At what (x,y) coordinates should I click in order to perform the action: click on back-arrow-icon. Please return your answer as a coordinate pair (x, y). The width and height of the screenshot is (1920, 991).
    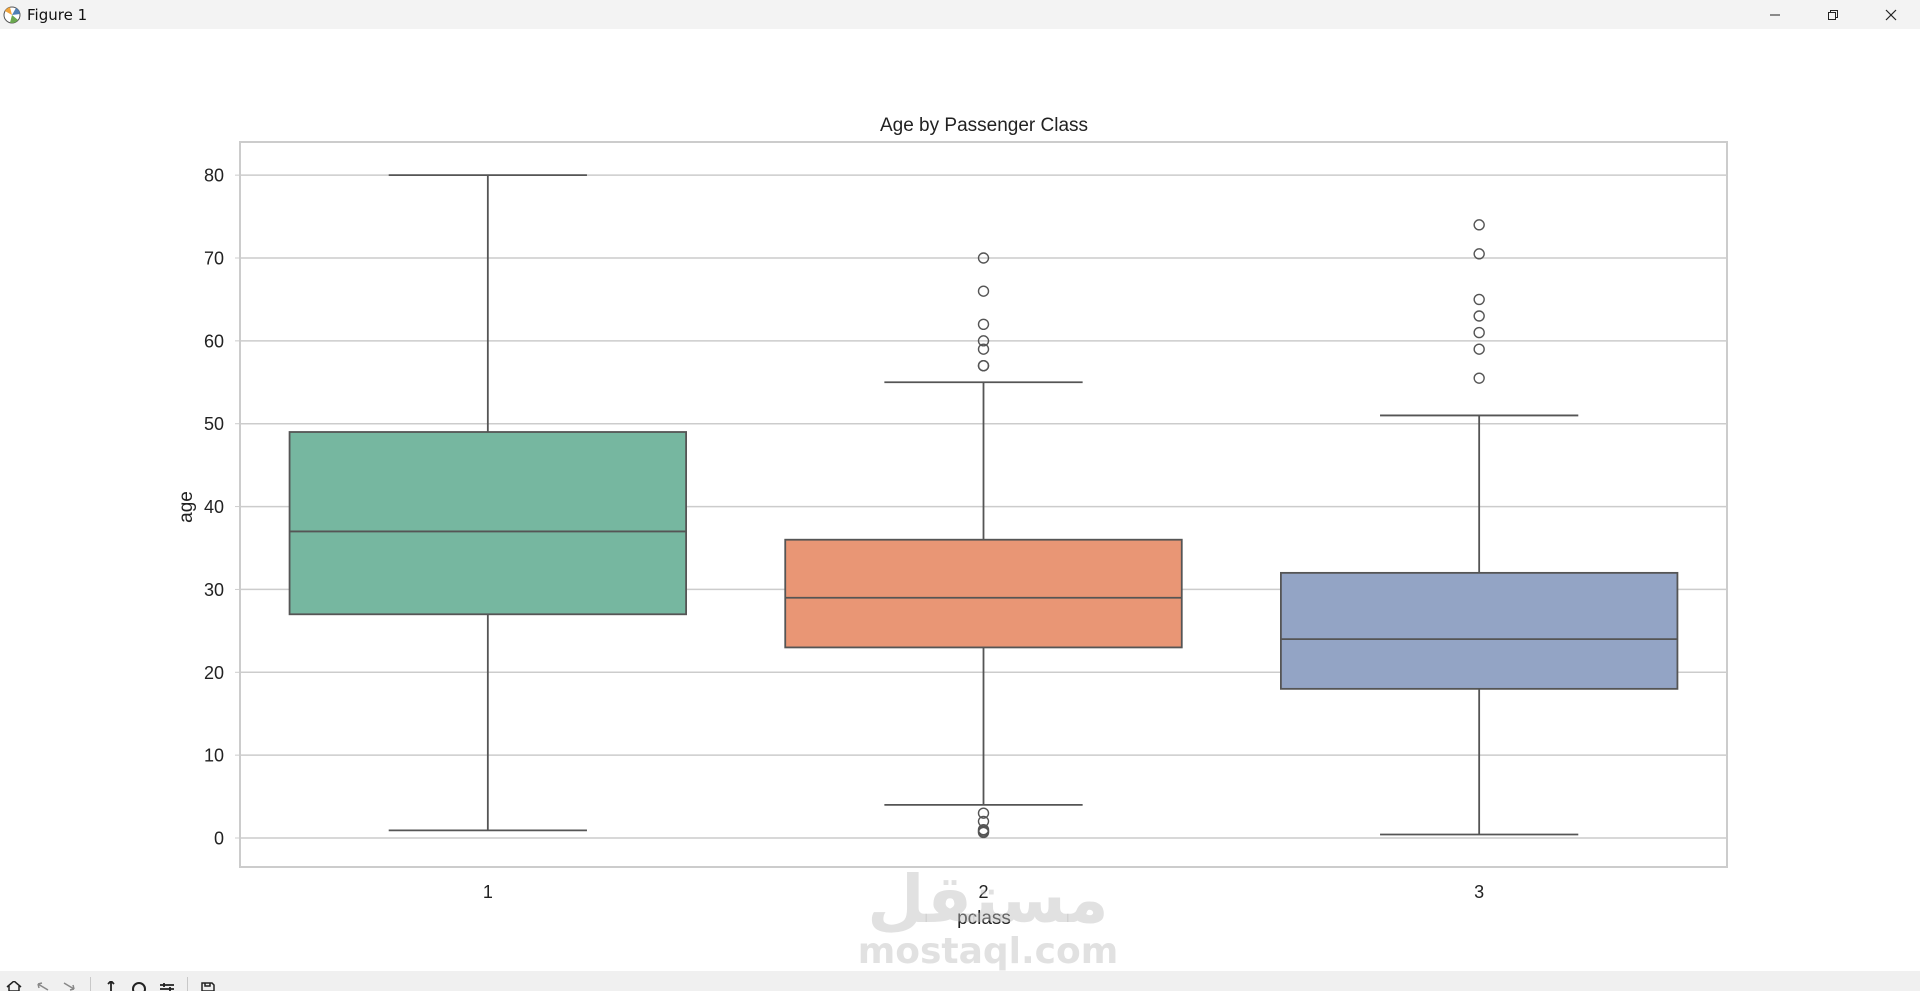
    Looking at the image, I should click on (43, 986).